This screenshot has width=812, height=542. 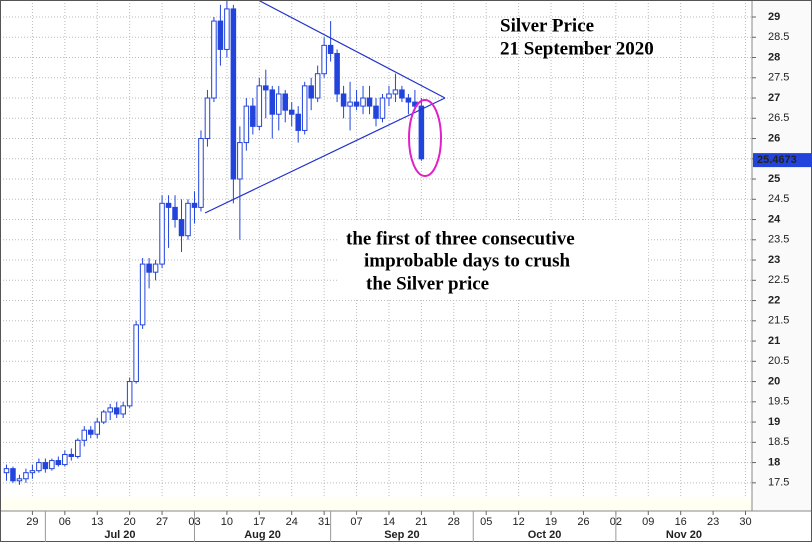 What do you see at coordinates (162, 522) in the screenshot?
I see `x-tick-label: 27` at bounding box center [162, 522].